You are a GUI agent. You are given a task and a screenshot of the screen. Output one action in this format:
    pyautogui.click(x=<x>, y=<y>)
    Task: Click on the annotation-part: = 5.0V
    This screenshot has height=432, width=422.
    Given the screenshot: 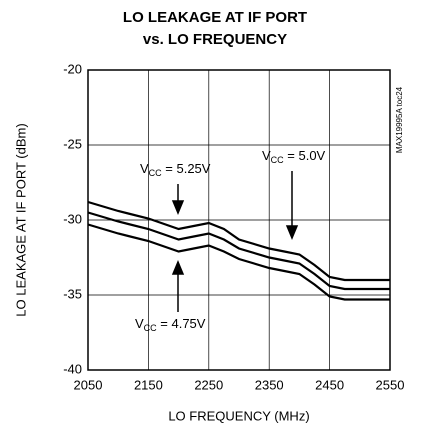 What is the action you would take?
    pyautogui.click(x=305, y=155)
    